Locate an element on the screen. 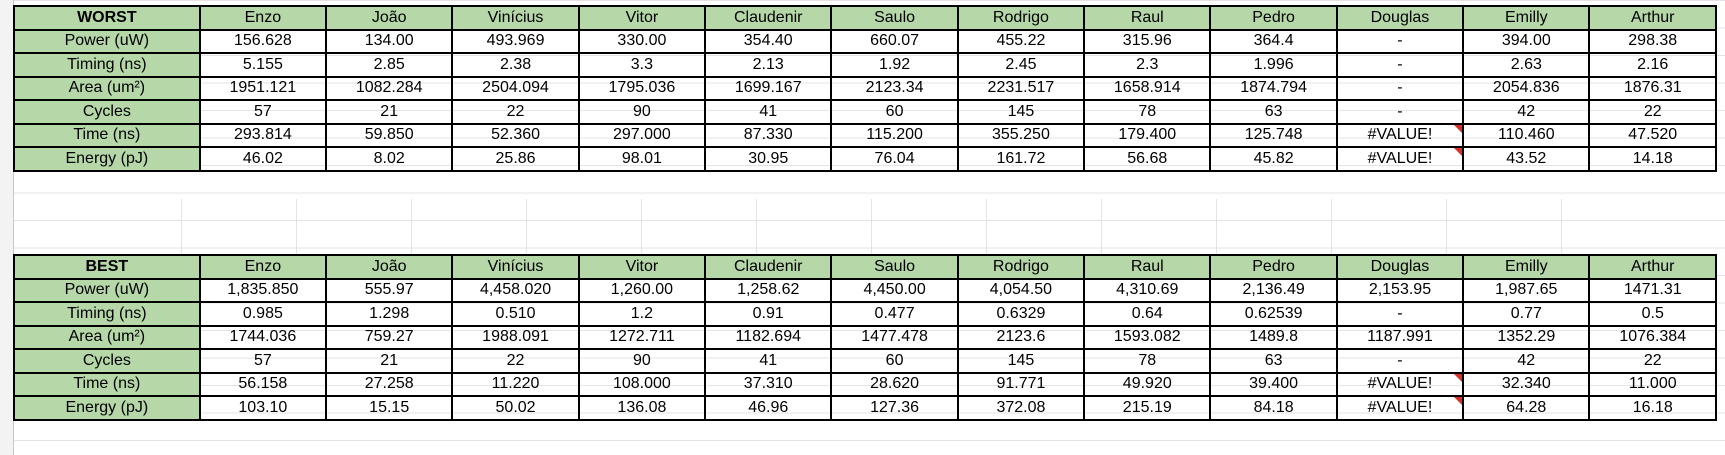 The image size is (1725, 455). value-cell: 1182.694 is located at coordinates (768, 337).